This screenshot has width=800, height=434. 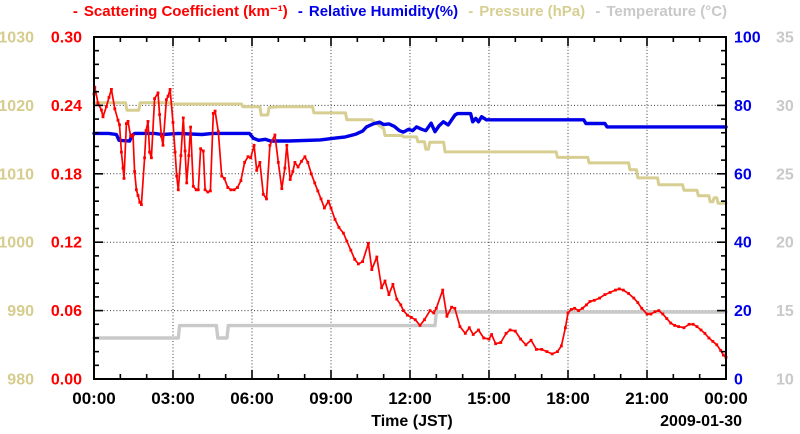 What do you see at coordinates (667, 11) in the screenshot?
I see `legend-label: Temperature (°C)` at bounding box center [667, 11].